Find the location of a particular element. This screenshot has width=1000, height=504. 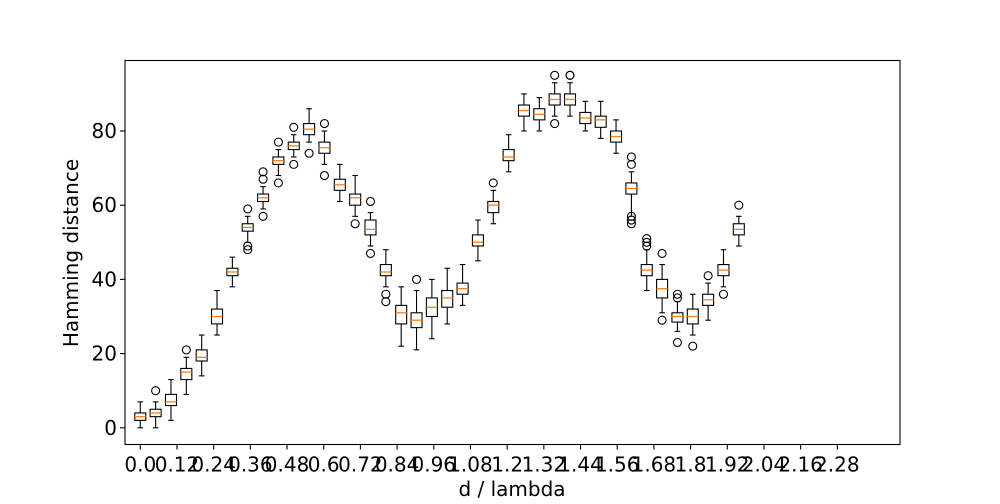

x-tick-label: 0.96 is located at coordinates (434, 465).